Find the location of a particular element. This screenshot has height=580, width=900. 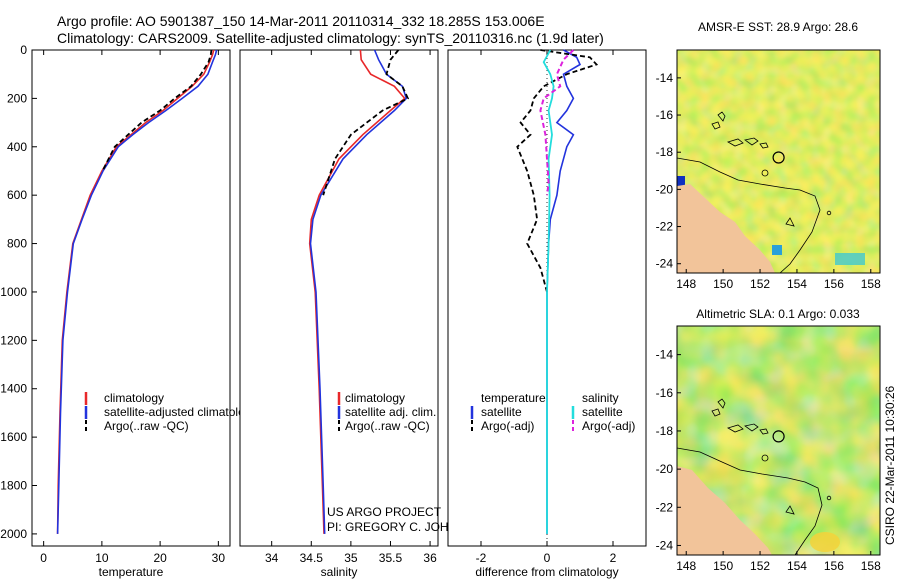

sst-map-frame is located at coordinates (778, 161).